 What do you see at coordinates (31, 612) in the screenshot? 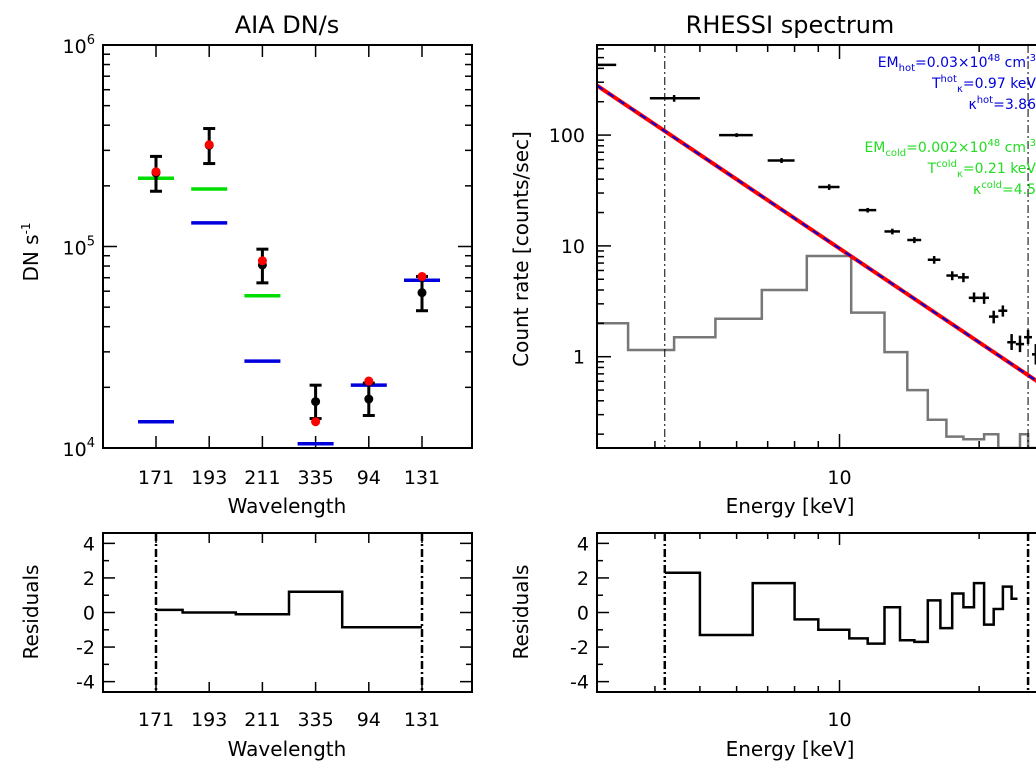
I see `aia-residuals-ylabel: Residuals` at bounding box center [31, 612].